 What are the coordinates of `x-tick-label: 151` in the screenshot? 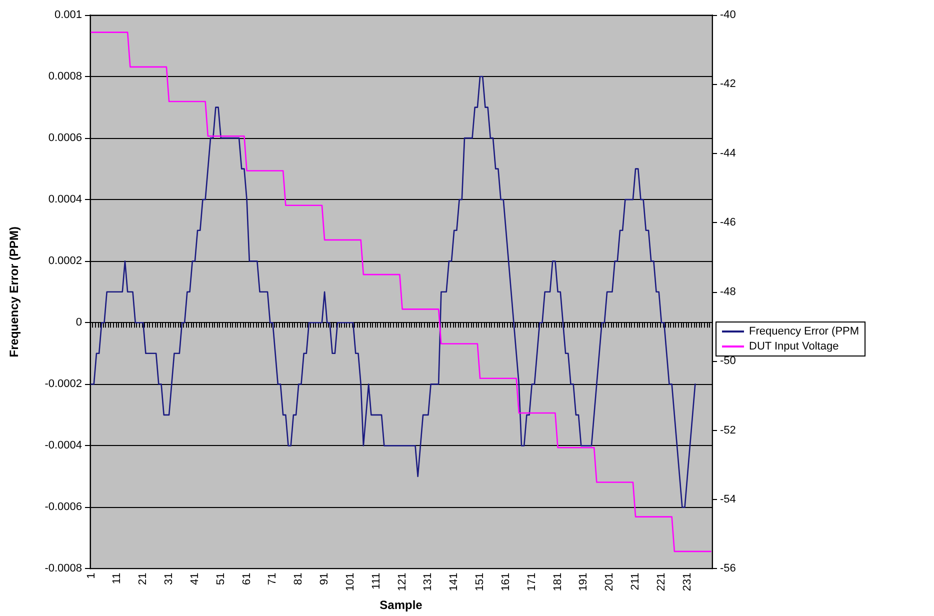 It's located at (480, 582).